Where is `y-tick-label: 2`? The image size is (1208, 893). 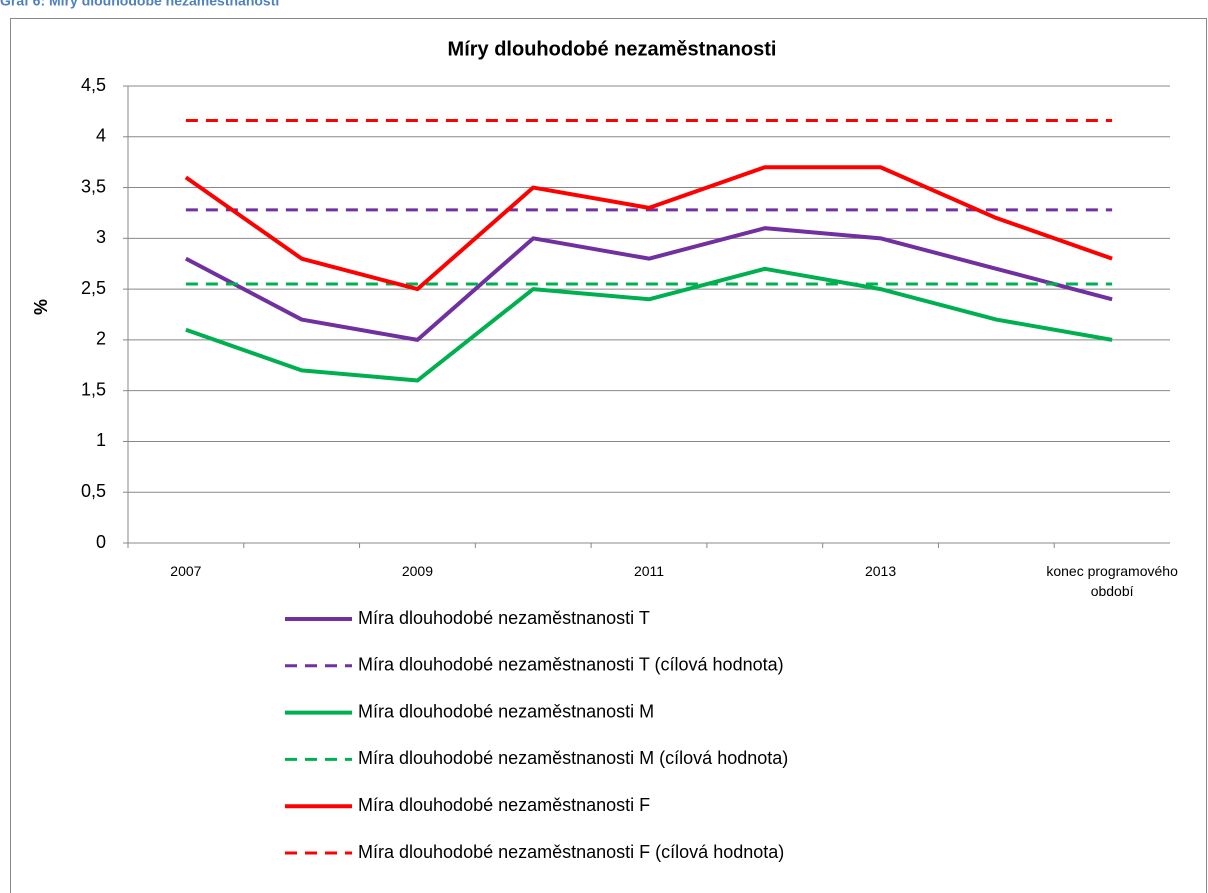
y-tick-label: 2 is located at coordinates (101, 339).